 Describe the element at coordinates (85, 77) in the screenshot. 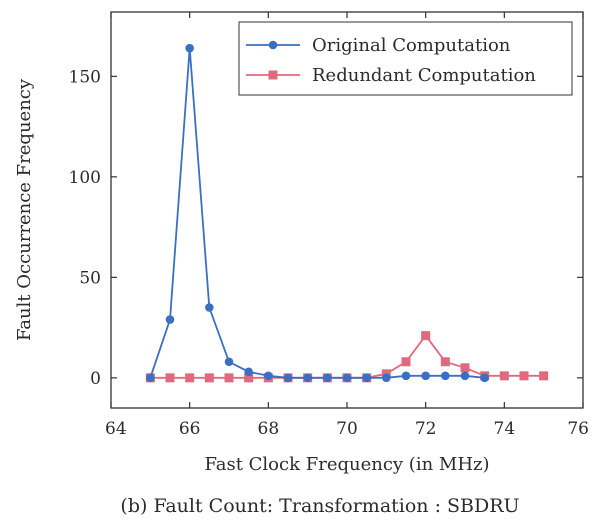

I see `y-tick-label: 150` at that location.